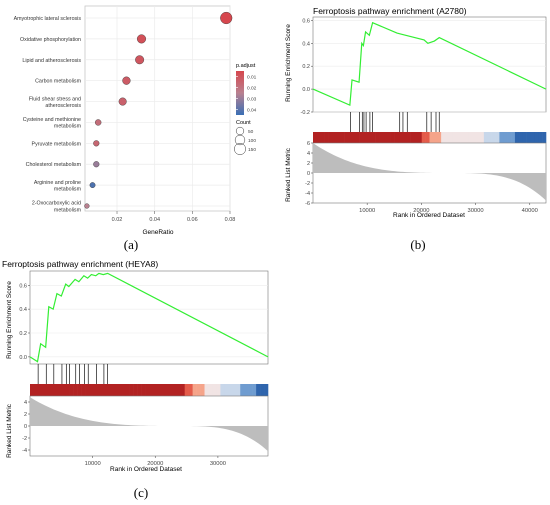 The image size is (550, 505). Describe the element at coordinates (475, 211) in the screenshot. I see `xtick-label: 30000` at that location.